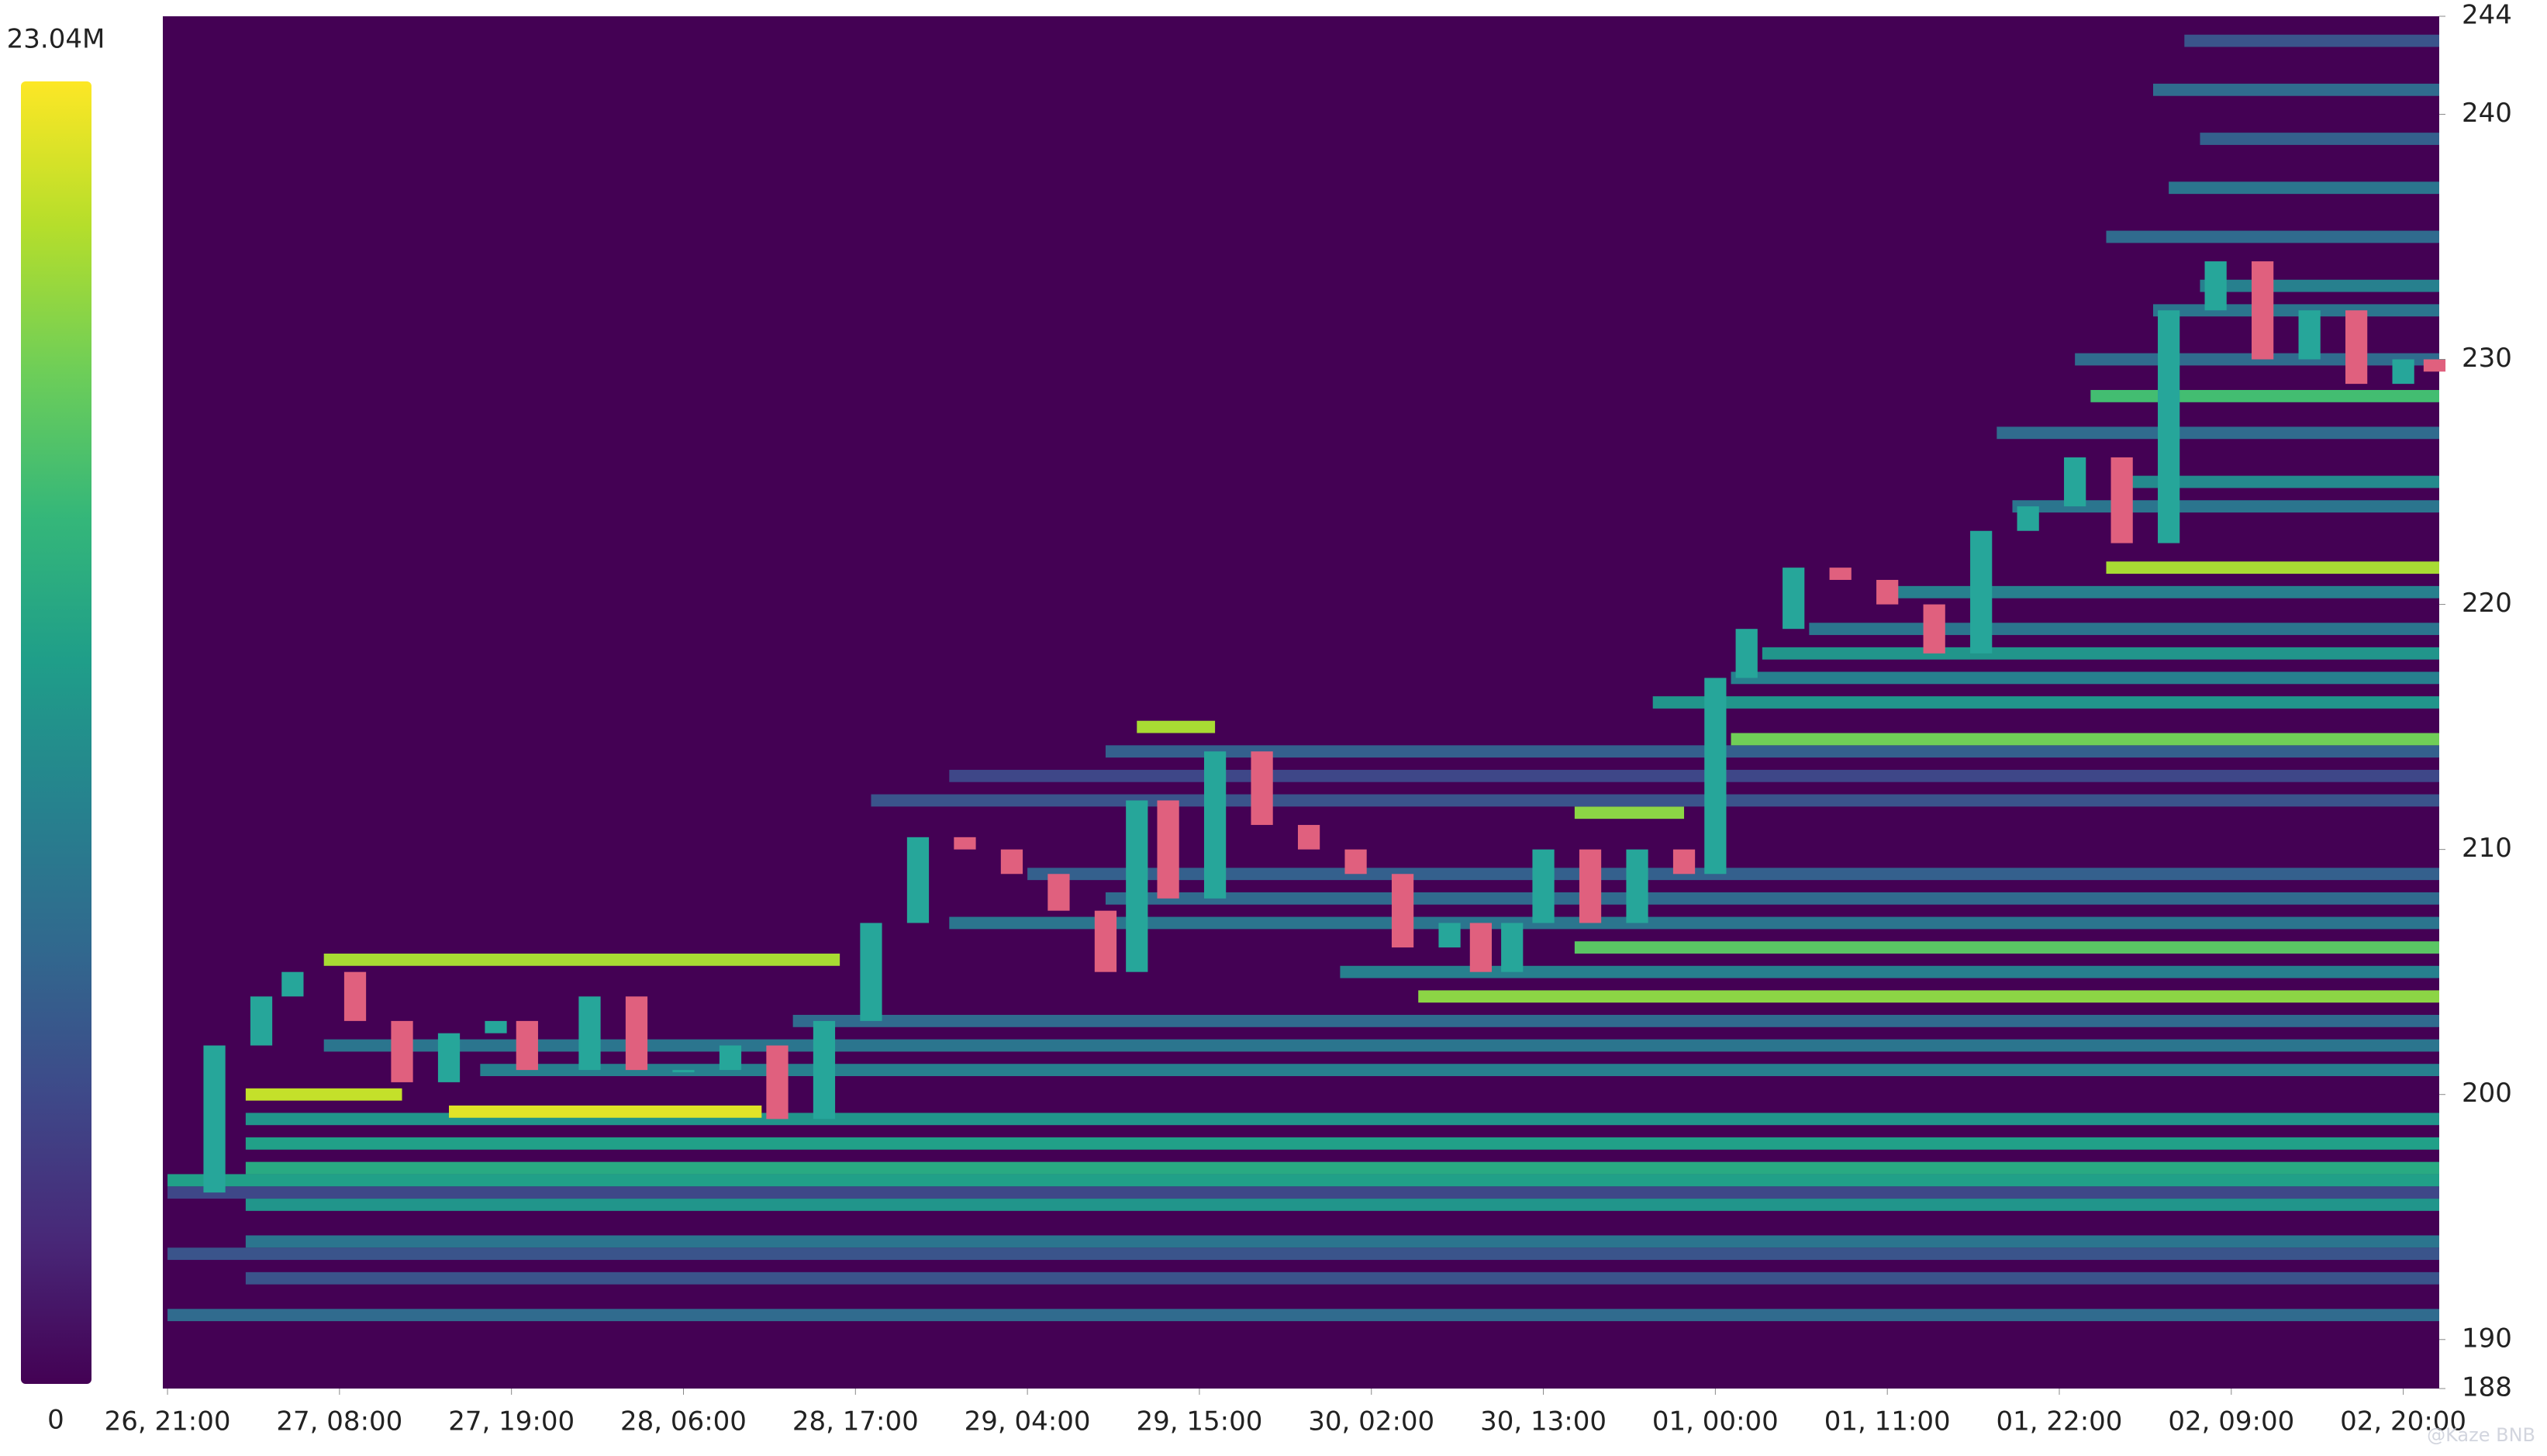 The width and height of the screenshot is (2547, 1456). Describe the element at coordinates (168, 1422) in the screenshot. I see `x-tick-label: 26, 21:00` at that location.